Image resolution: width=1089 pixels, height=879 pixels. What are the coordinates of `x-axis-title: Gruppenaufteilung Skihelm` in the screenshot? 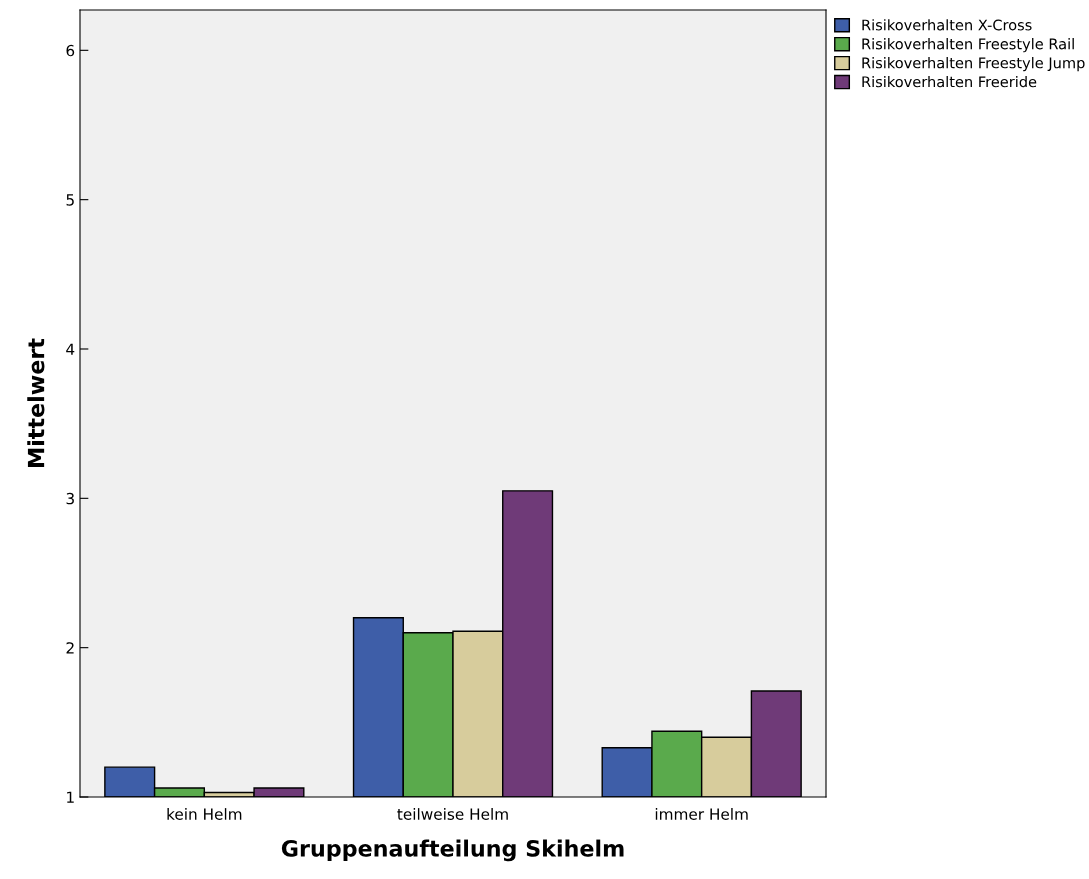 It's located at (452, 850).